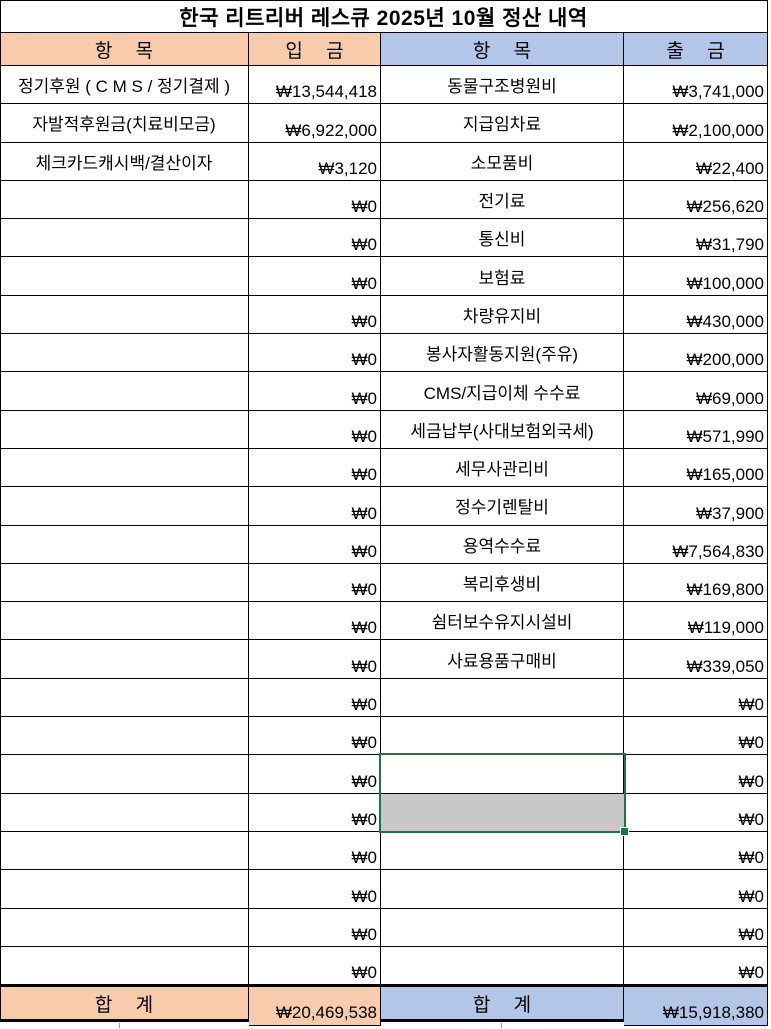 The height and width of the screenshot is (1029, 771). What do you see at coordinates (696, 506) in the screenshot?
I see `cell-expense-amount: ₩37,900` at bounding box center [696, 506].